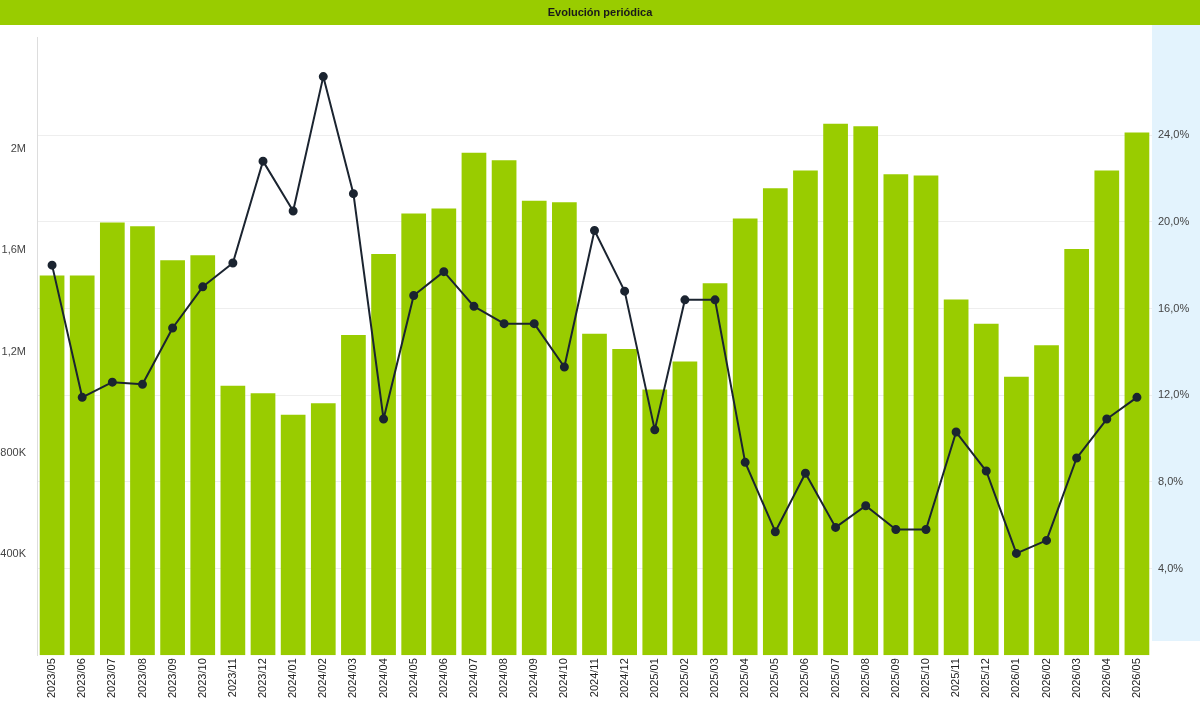 The image size is (1200, 701). I want to click on y-tick-label: 400K, so click(13, 553).